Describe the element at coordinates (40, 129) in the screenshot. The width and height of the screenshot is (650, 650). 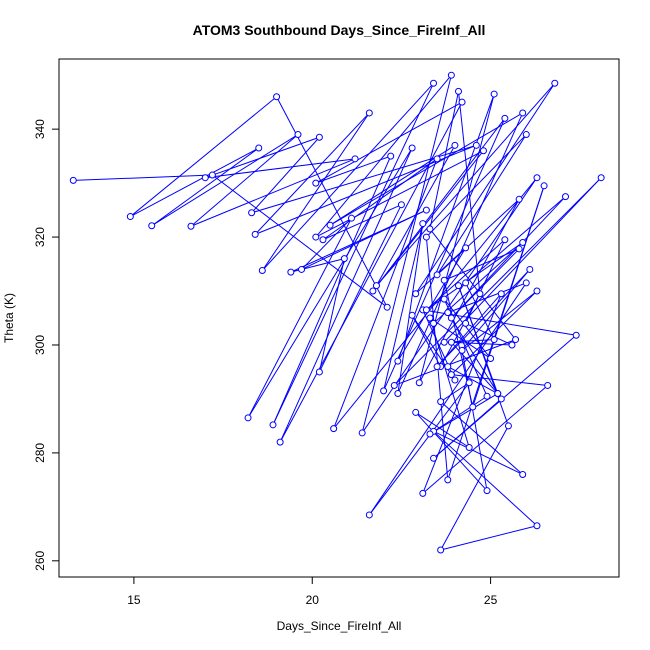
I see `y-tick-label: 340` at that location.